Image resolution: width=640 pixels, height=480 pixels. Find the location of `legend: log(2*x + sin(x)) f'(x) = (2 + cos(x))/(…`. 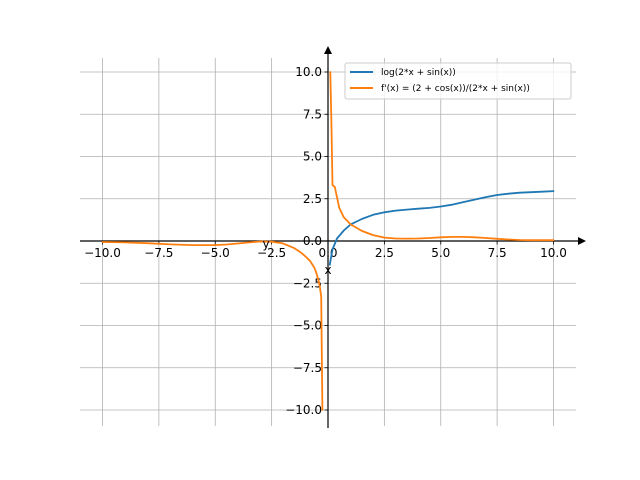

legend: log(2*x + sin(x)) f'(x) = (2 + cos(x))/(… is located at coordinates (458, 81).